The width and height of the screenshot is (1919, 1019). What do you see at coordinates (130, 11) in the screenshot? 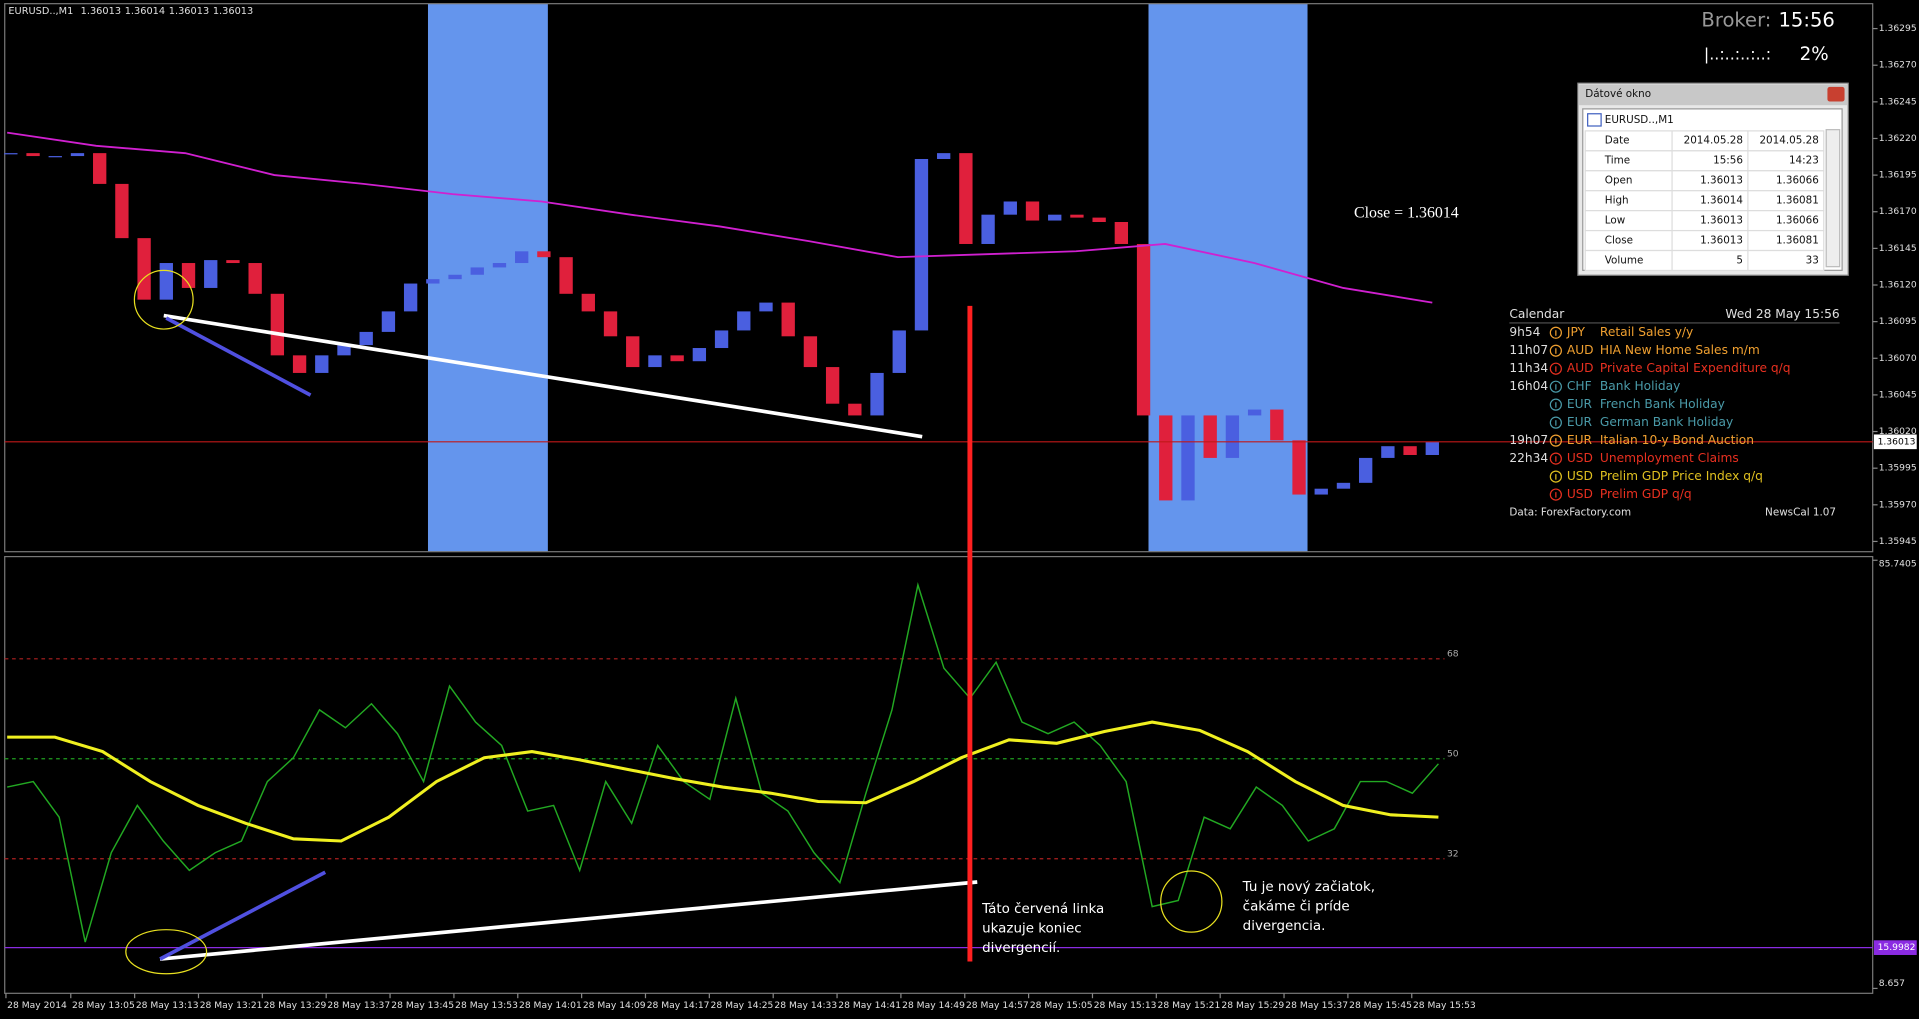
I see `symbol-header: EURUSD..,M1 1.36013 1.36014 1.36013 1.36013` at bounding box center [130, 11].